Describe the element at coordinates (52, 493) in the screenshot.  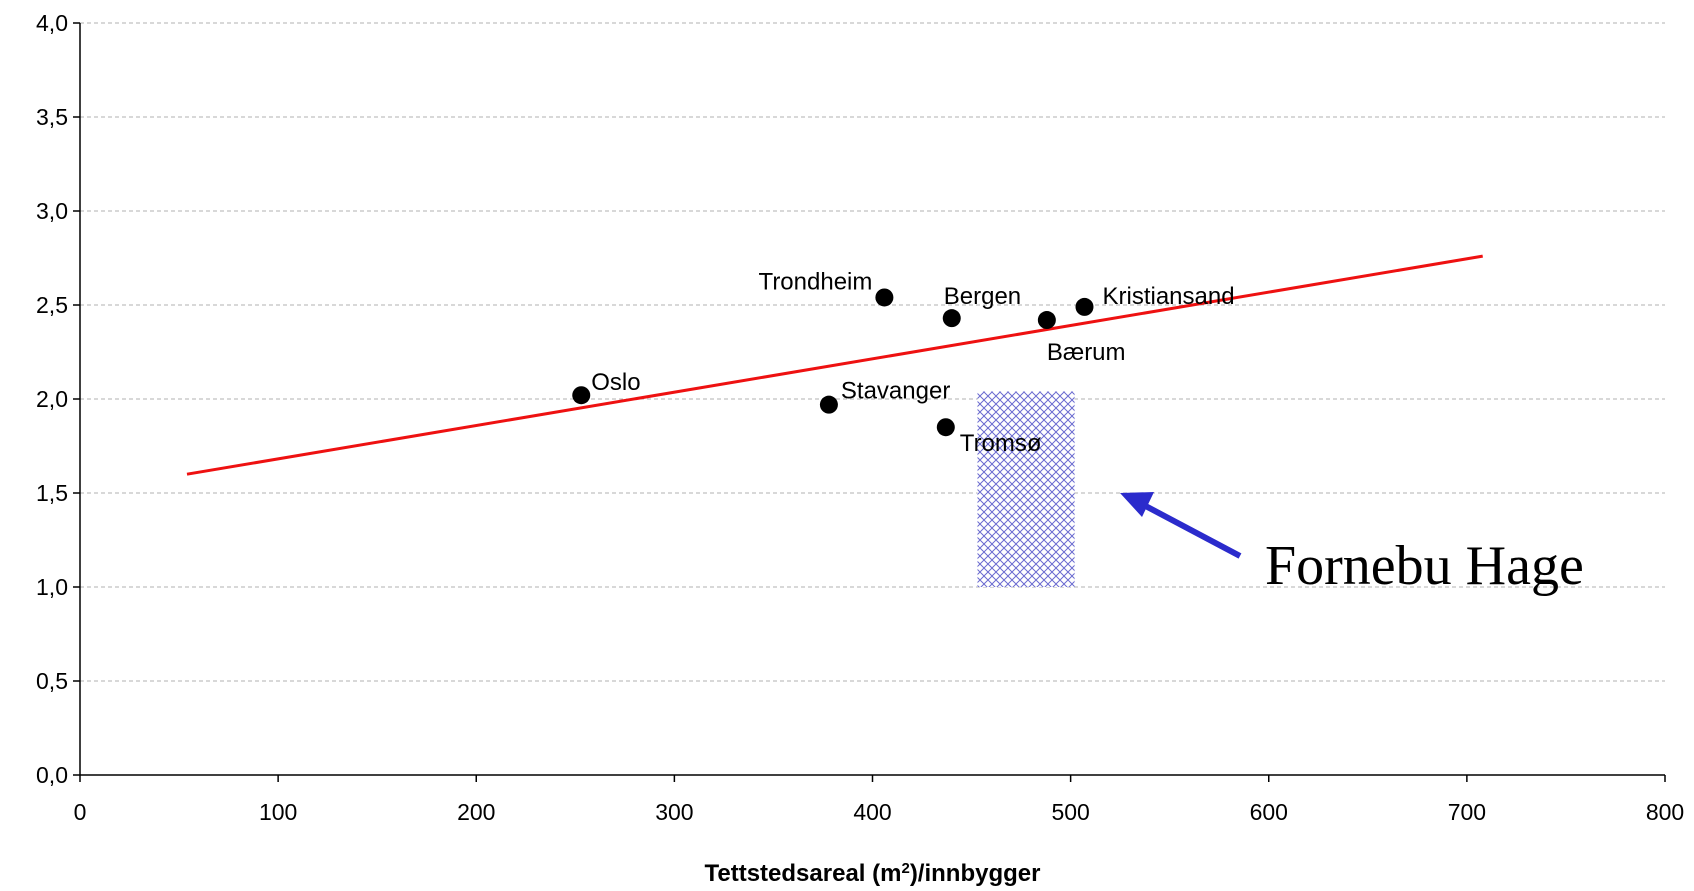
I see `y-tick-label: 1,5` at that location.